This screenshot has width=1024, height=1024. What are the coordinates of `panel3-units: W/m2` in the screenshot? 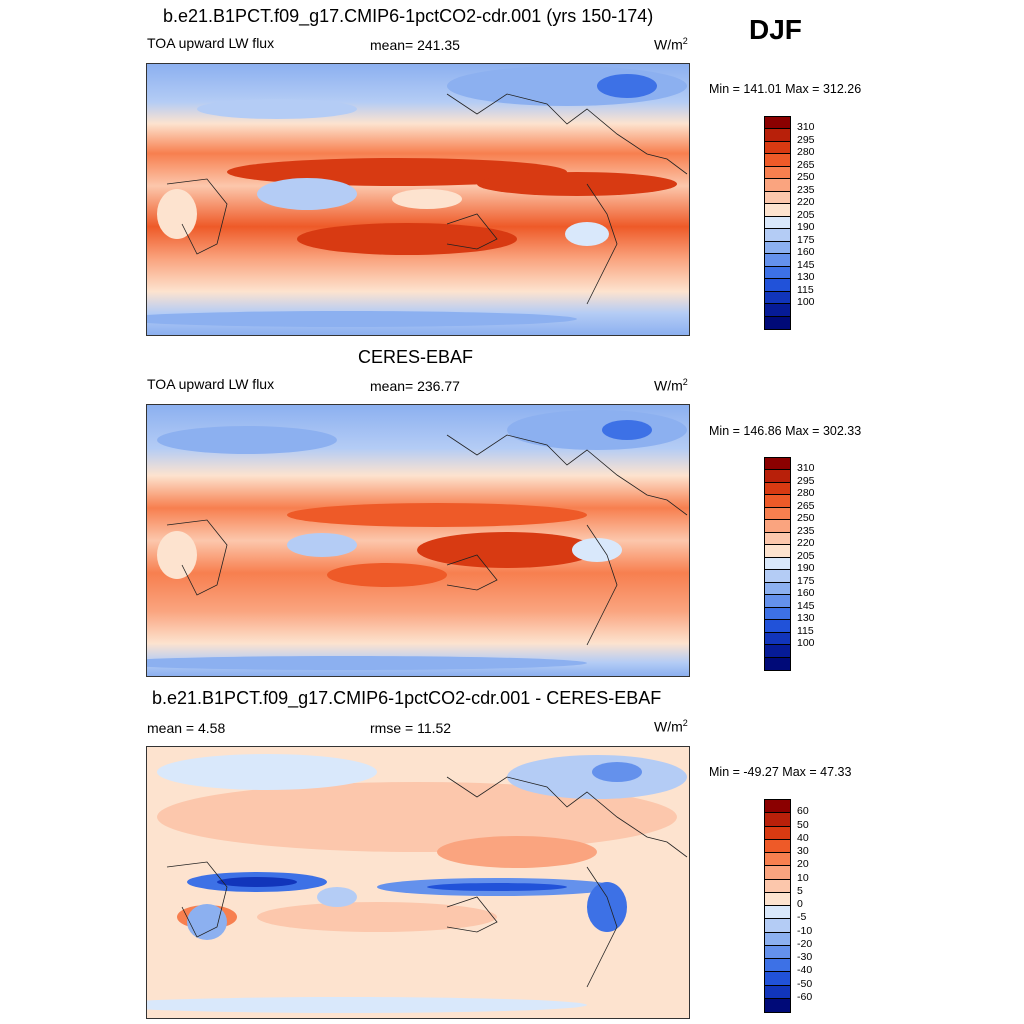 It's located at (671, 726).